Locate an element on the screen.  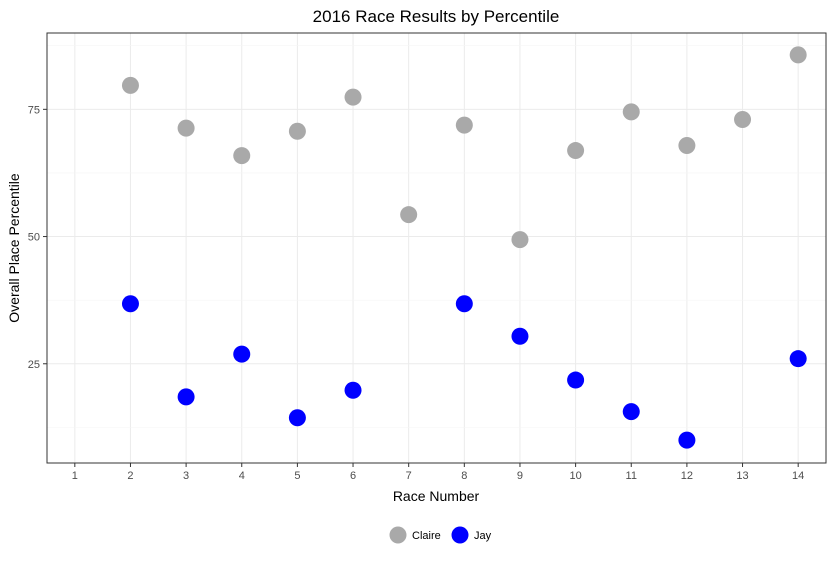
legend-key-claire is located at coordinates (398, 535).